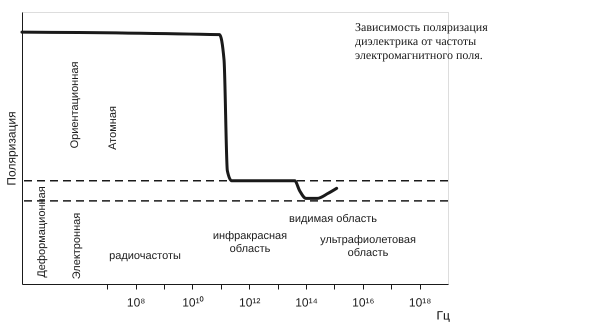  What do you see at coordinates (249, 303) in the screenshot?
I see `x-tick-label: 10¹²` at bounding box center [249, 303].